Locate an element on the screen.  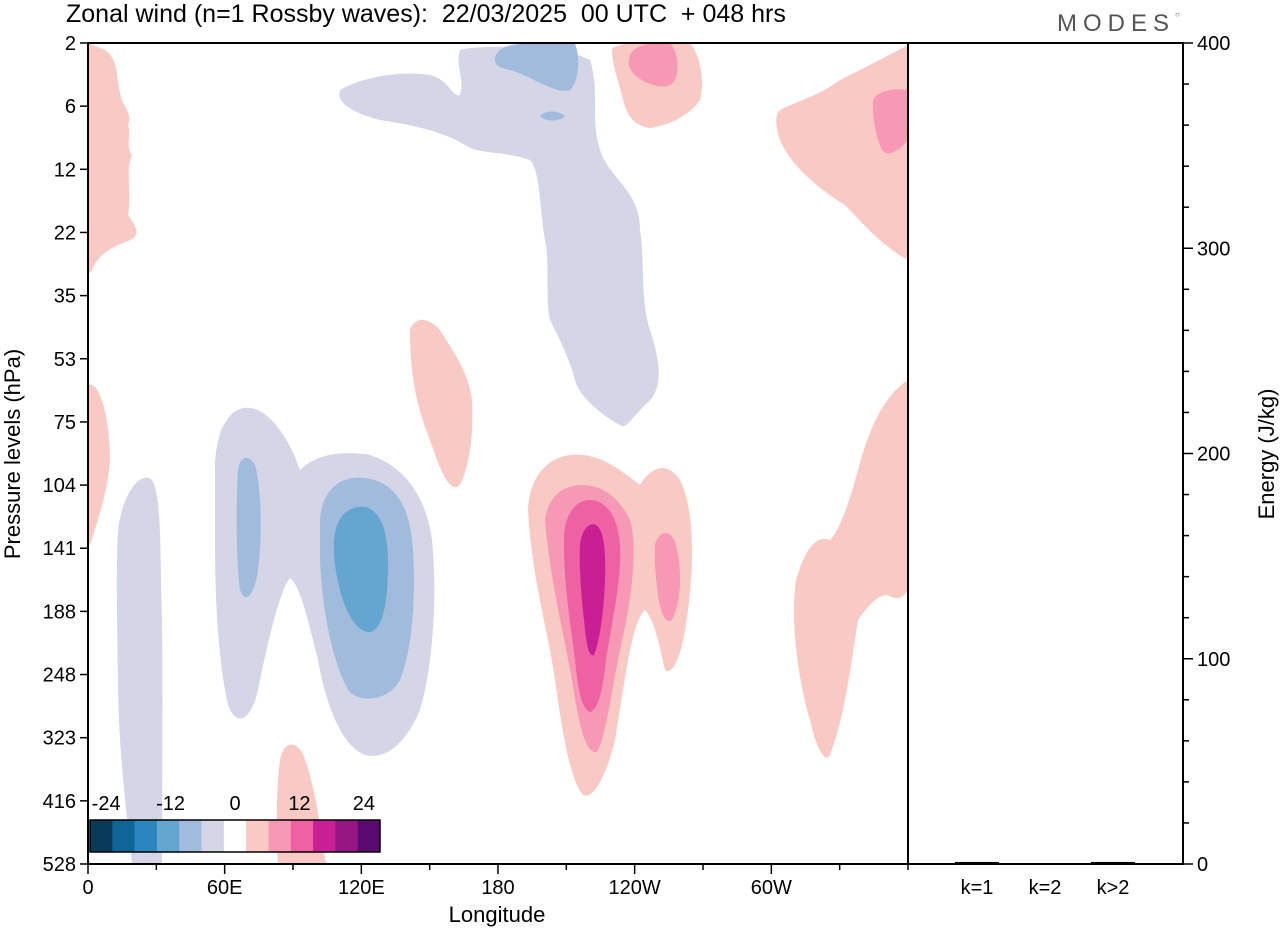
contour-pos-right-mid is located at coordinates (850, 569).